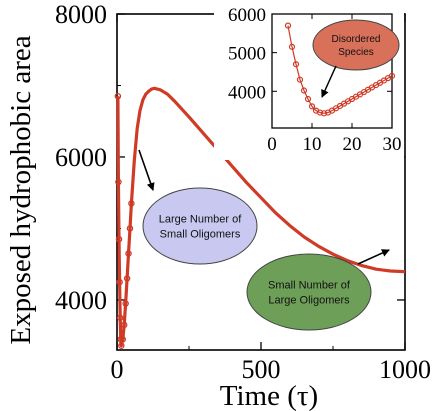  I want to click on inset-x-tick-label: 30, so click(392, 144).